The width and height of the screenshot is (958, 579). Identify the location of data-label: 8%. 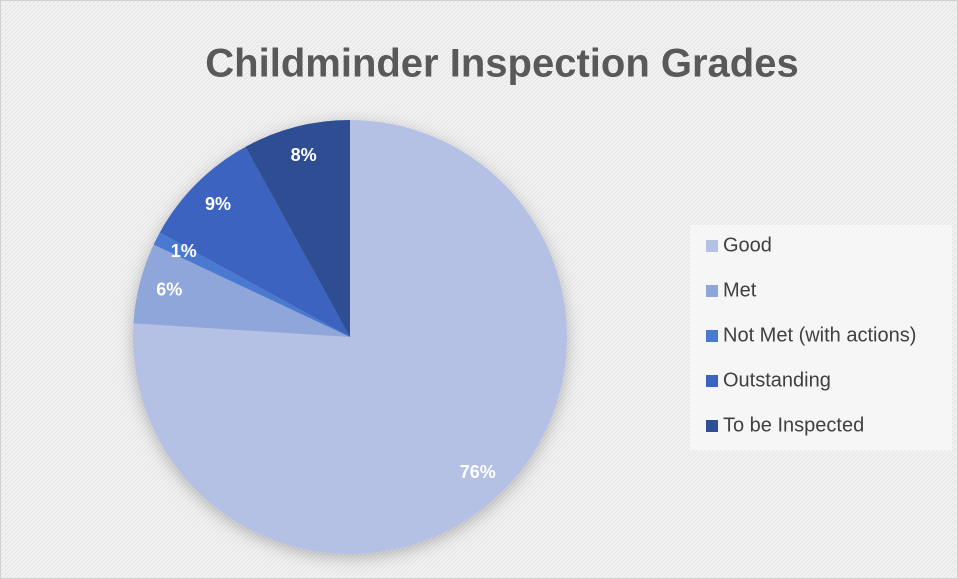
(304, 155).